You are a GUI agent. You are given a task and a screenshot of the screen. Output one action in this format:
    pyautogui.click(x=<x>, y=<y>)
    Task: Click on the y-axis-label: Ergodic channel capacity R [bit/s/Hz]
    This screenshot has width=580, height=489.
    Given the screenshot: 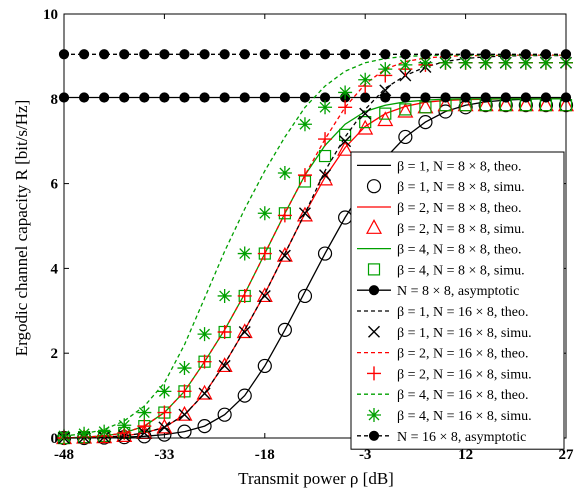 What is the action you would take?
    pyautogui.click(x=21, y=228)
    